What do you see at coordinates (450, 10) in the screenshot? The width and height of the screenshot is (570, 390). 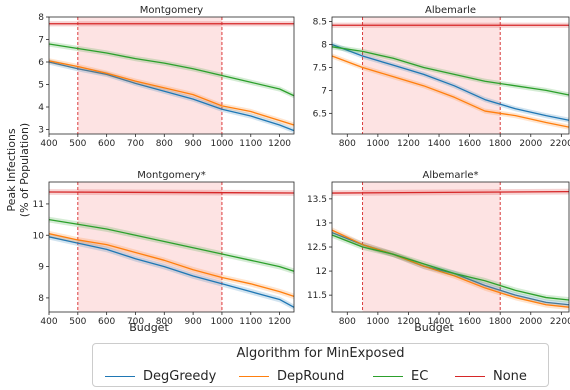 I see `panel-title: Albemarle` at bounding box center [450, 10].